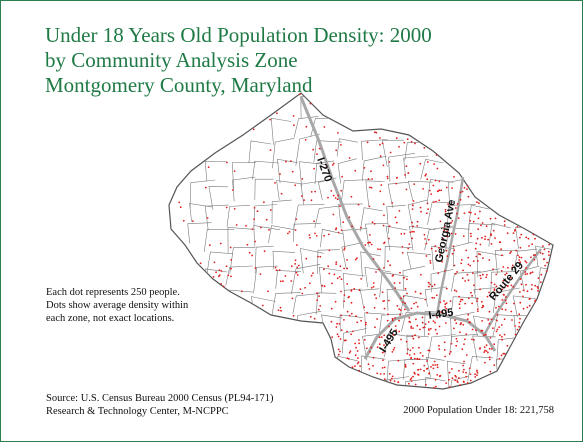 This screenshot has width=585, height=444. I want to click on route29-road, so click(511, 293).